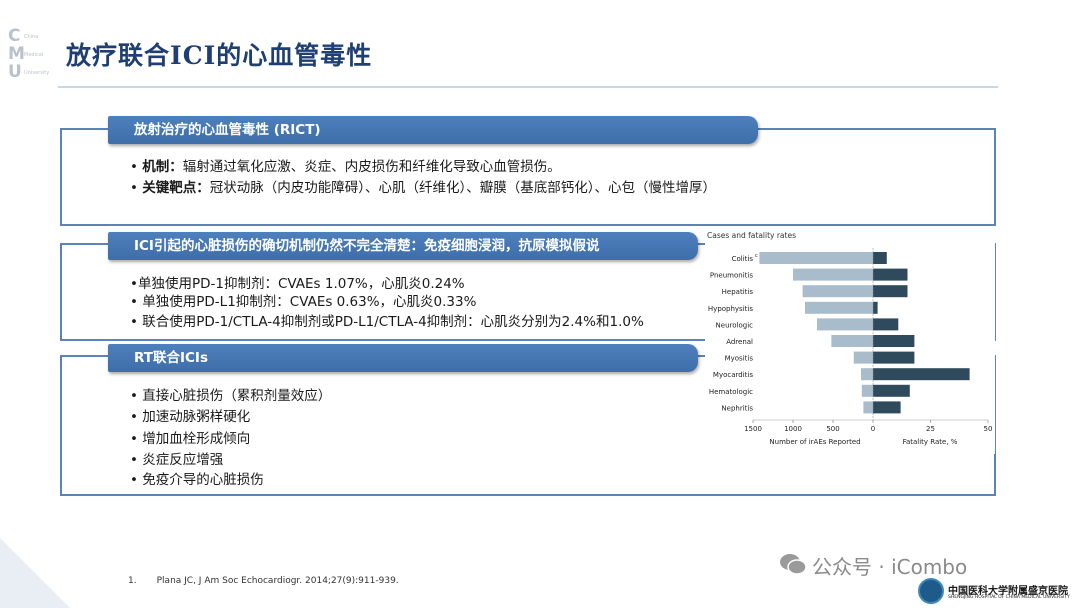 This screenshot has height=608, width=1080. What do you see at coordinates (793, 564) in the screenshot?
I see `wechat-icon` at bounding box center [793, 564].